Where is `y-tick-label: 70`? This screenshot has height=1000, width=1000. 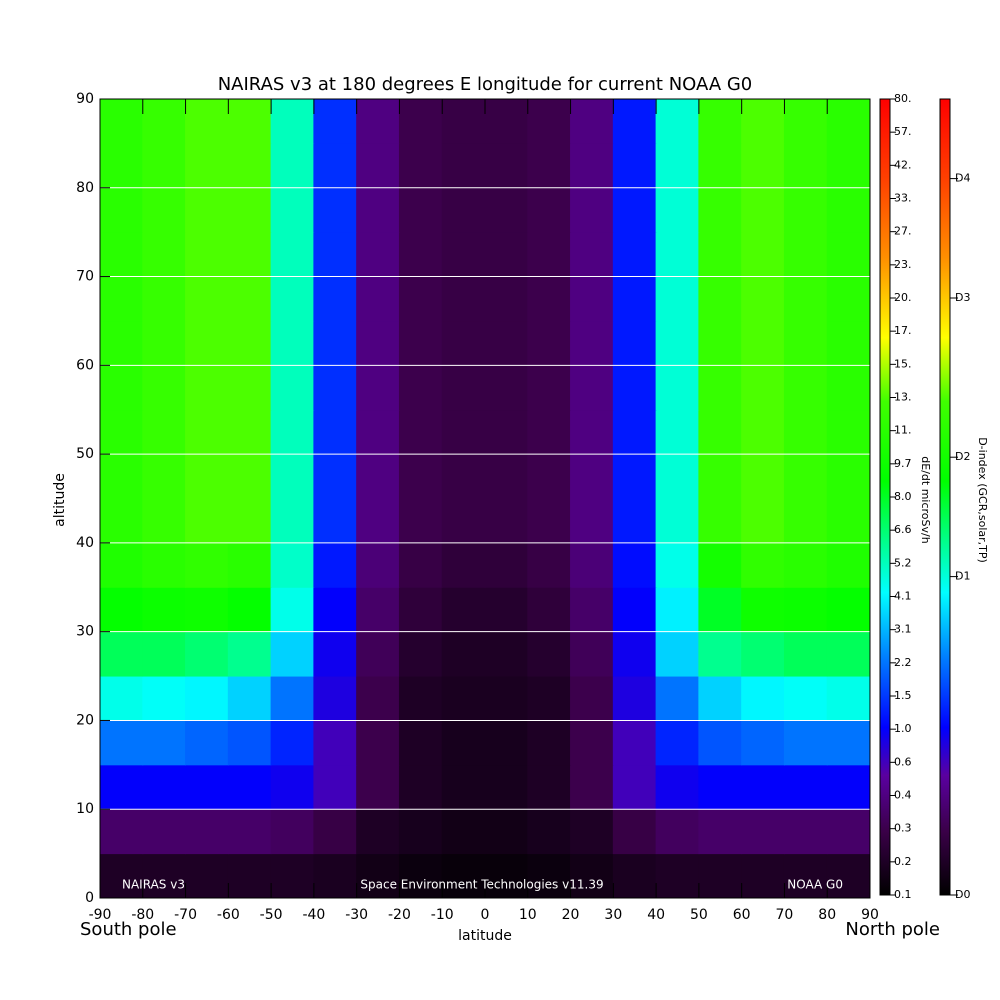 y-tick-label: 70 is located at coordinates (85, 277).